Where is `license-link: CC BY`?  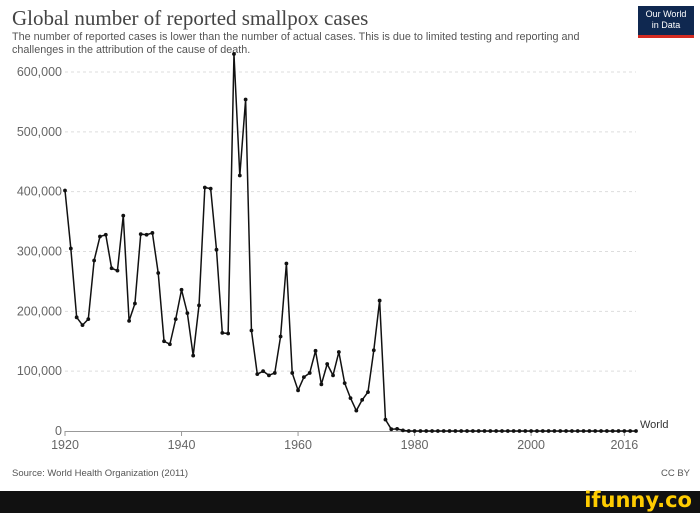
license-link: CC BY is located at coordinates (675, 473).